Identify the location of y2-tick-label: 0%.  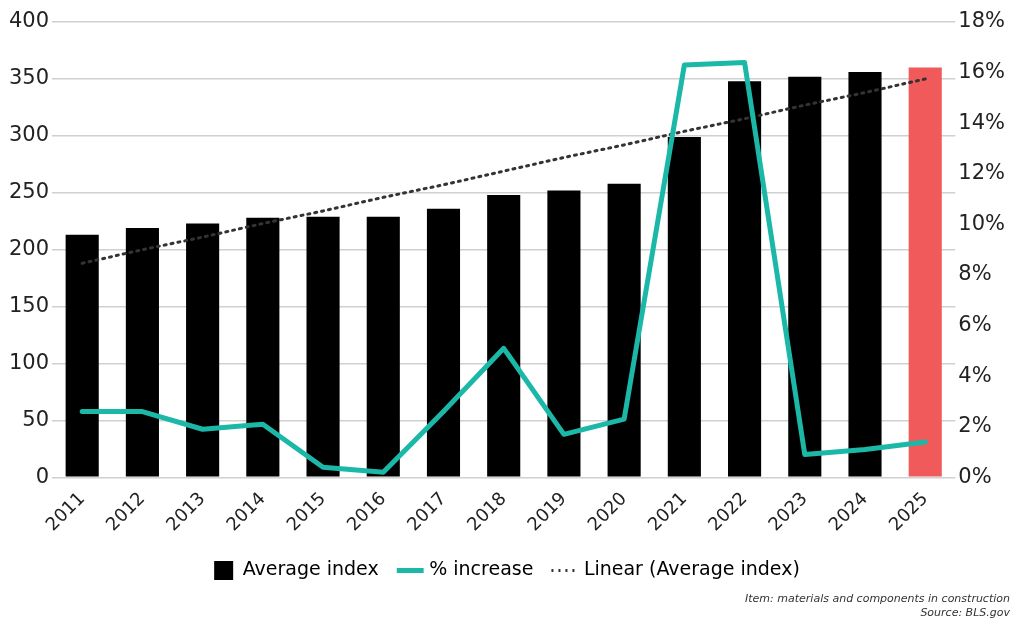
(975, 475).